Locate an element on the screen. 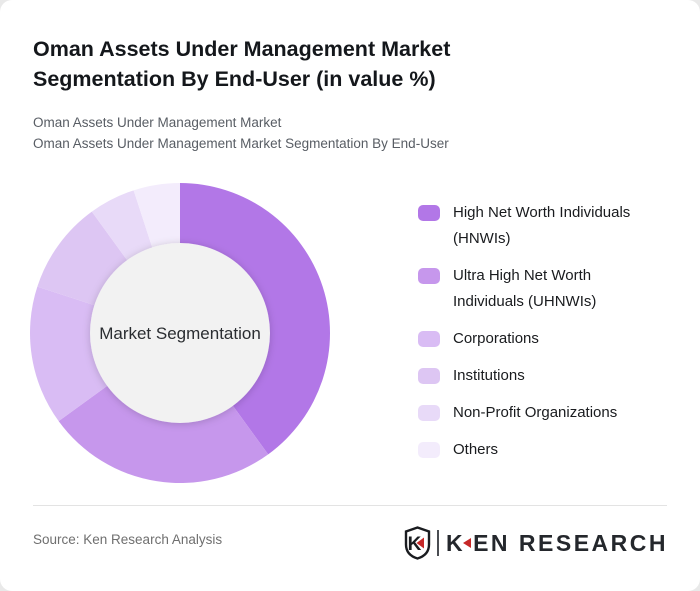 This screenshot has width=700, height=591. donut-hole is located at coordinates (180, 333).